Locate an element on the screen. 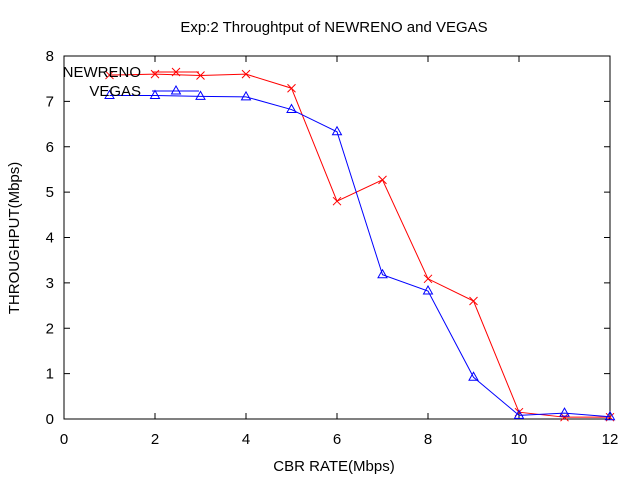 This screenshot has width=640, height=480. x-axis-label: CBR RATE(Mbps) is located at coordinates (333, 466).